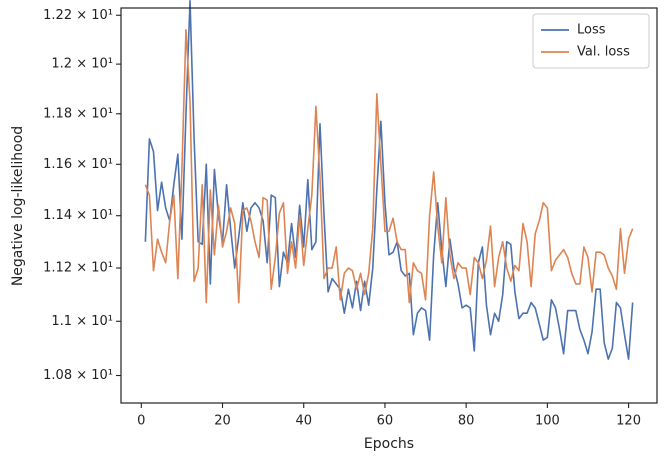 The height and width of the screenshot is (463, 667). I want to click on y-tick-label: 1.12 × 10¹, so click(78, 268).